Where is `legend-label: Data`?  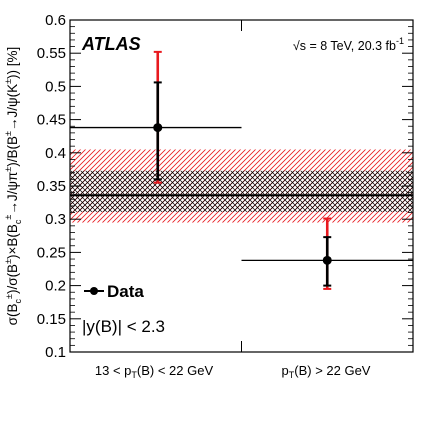 legend-label: Data is located at coordinates (125, 291).